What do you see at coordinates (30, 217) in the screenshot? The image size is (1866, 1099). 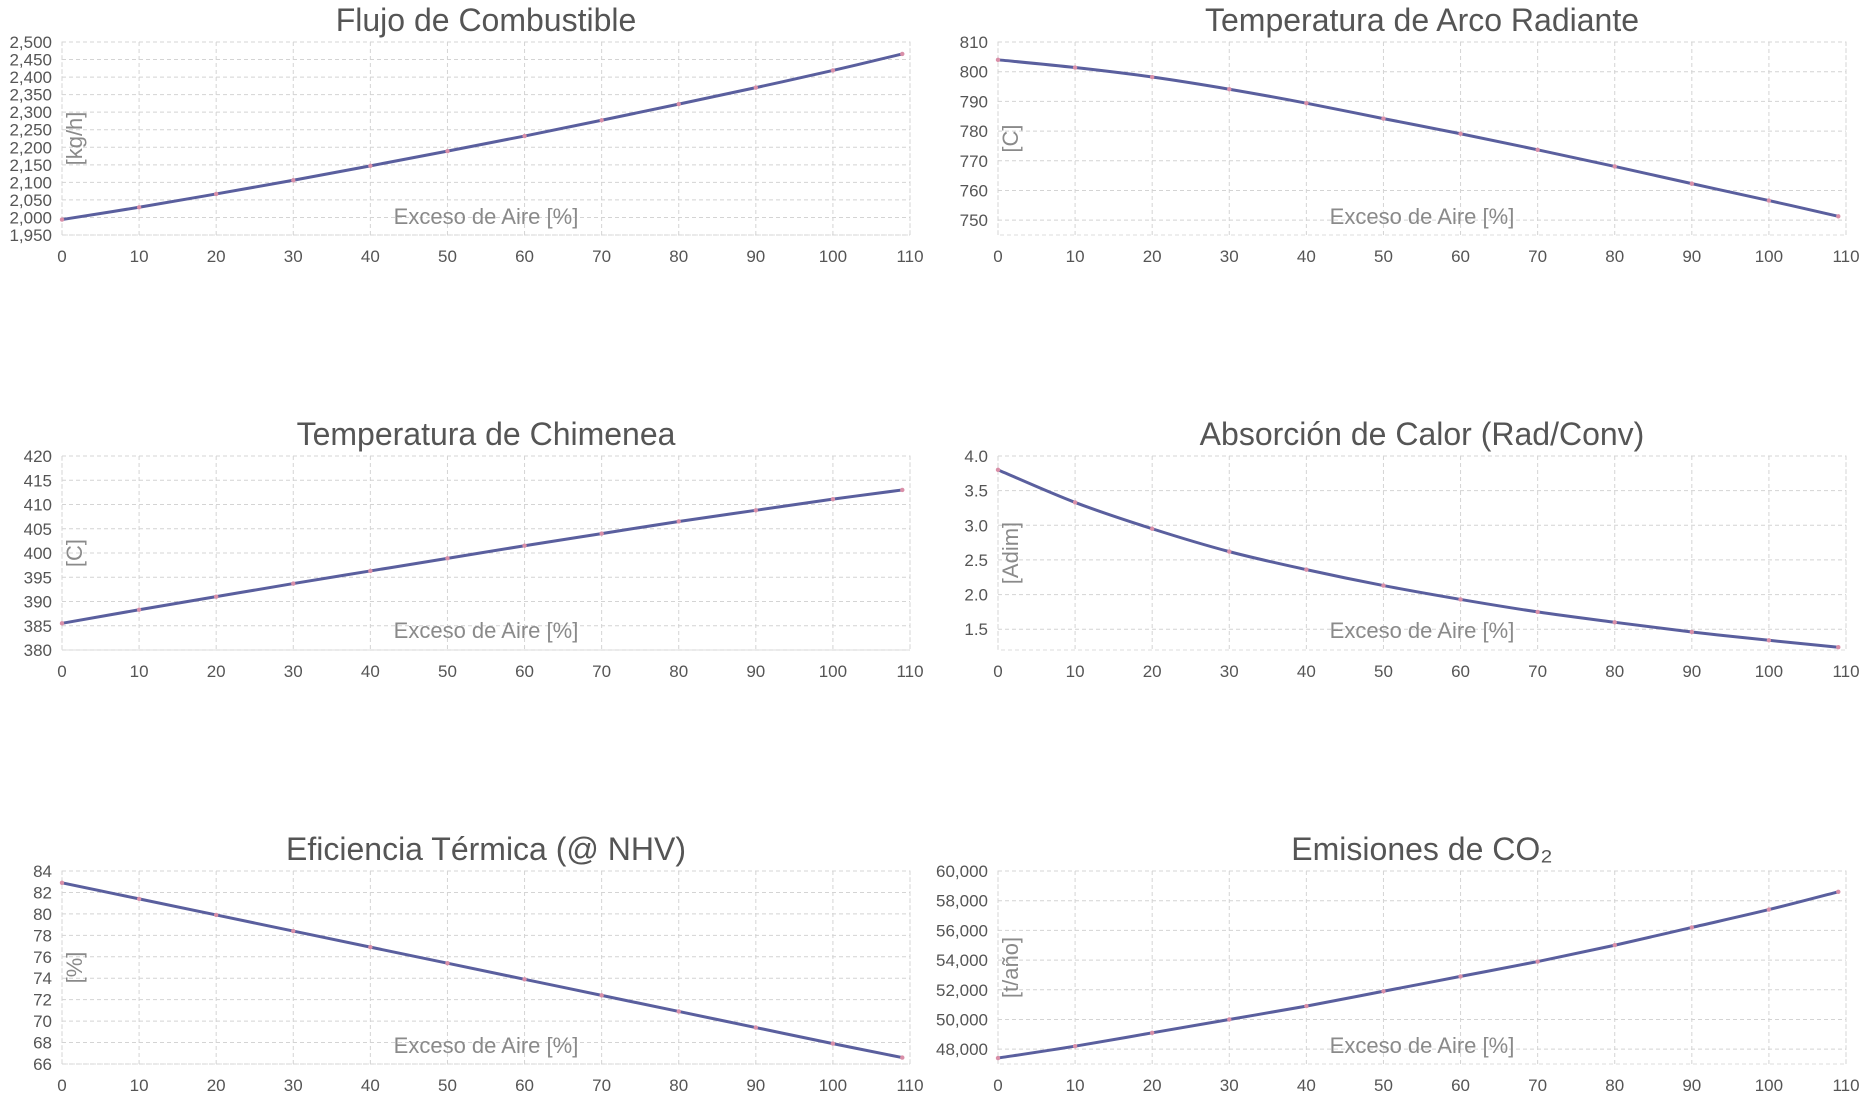 I see `y-tick-label: 2,000` at bounding box center [30, 217].